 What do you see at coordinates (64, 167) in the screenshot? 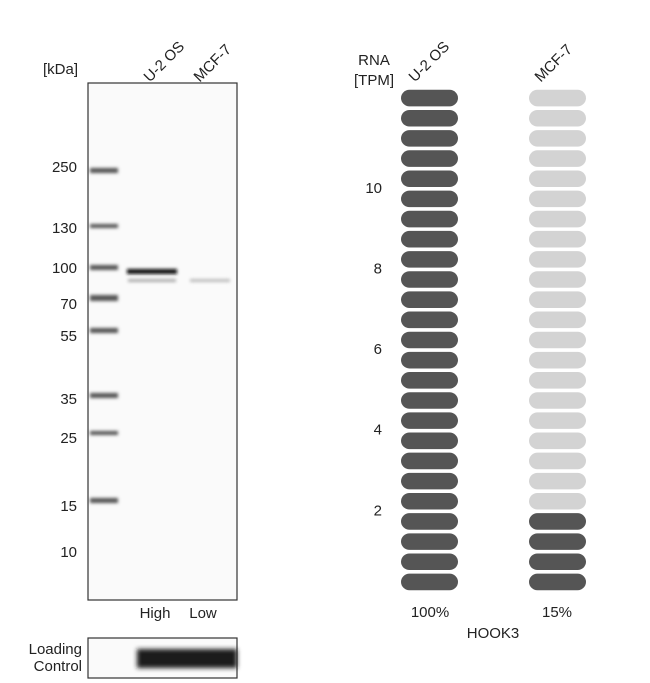
I see `marker-label: 250` at bounding box center [64, 167].